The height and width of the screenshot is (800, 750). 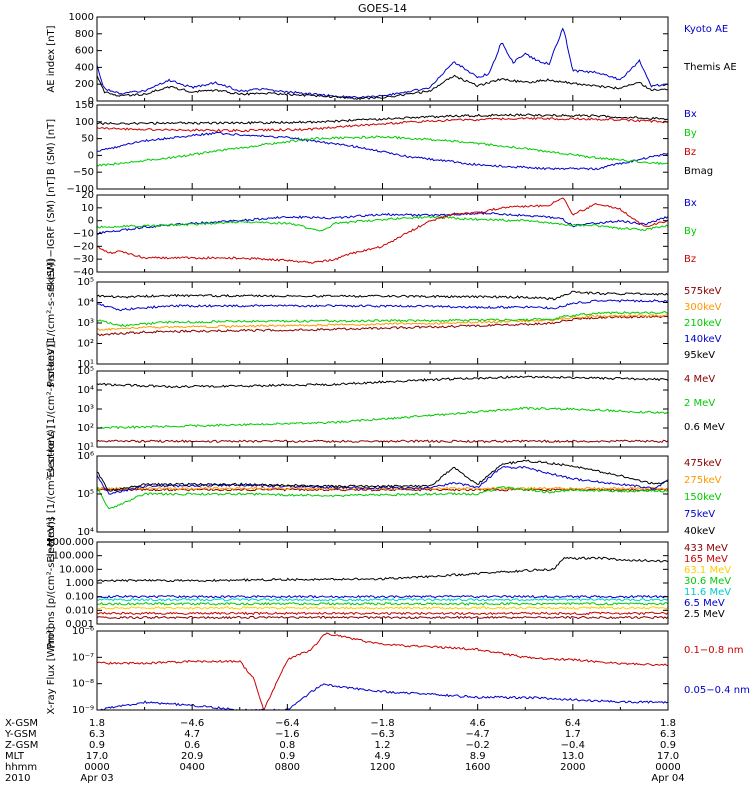 I want to click on y-tick-label: −20, so click(x=83, y=246).